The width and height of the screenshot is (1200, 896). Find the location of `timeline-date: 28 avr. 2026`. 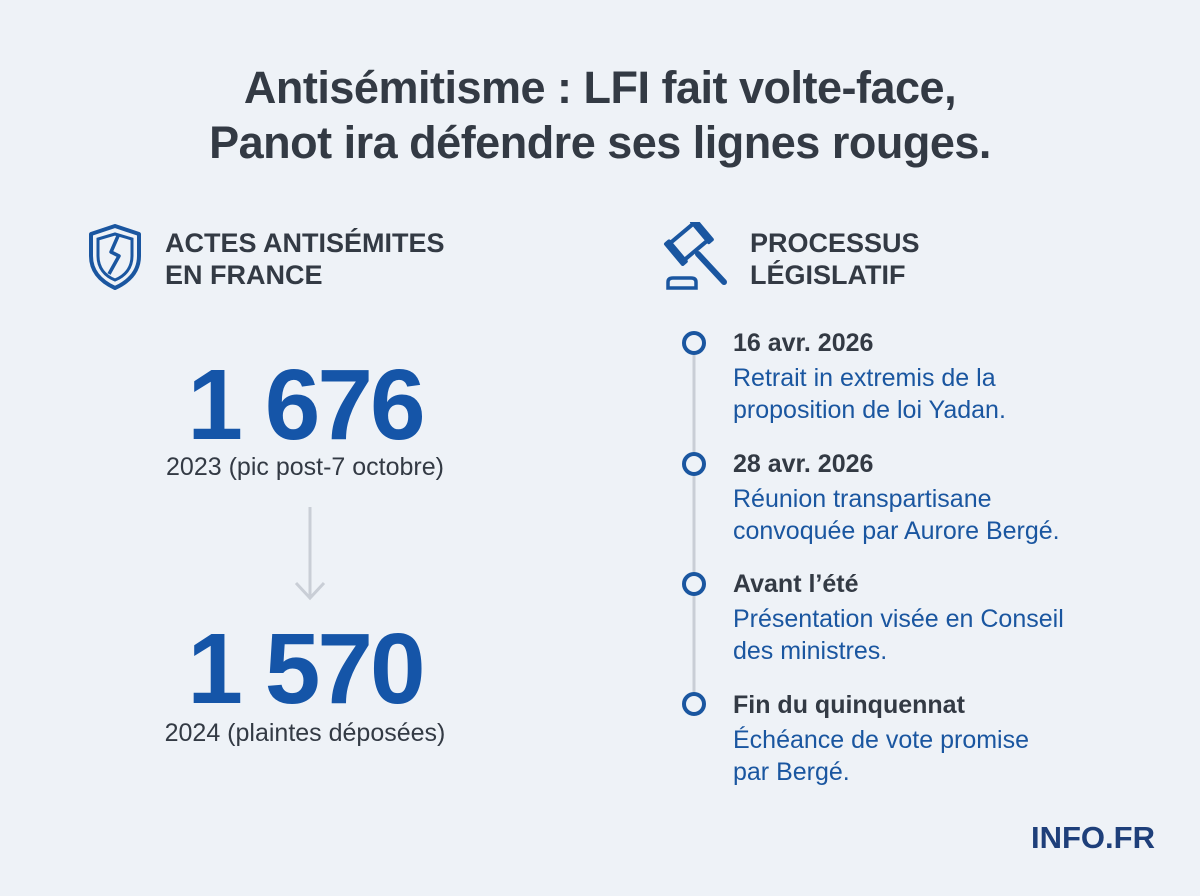

timeline-date: 28 avr. 2026 is located at coordinates (803, 463).